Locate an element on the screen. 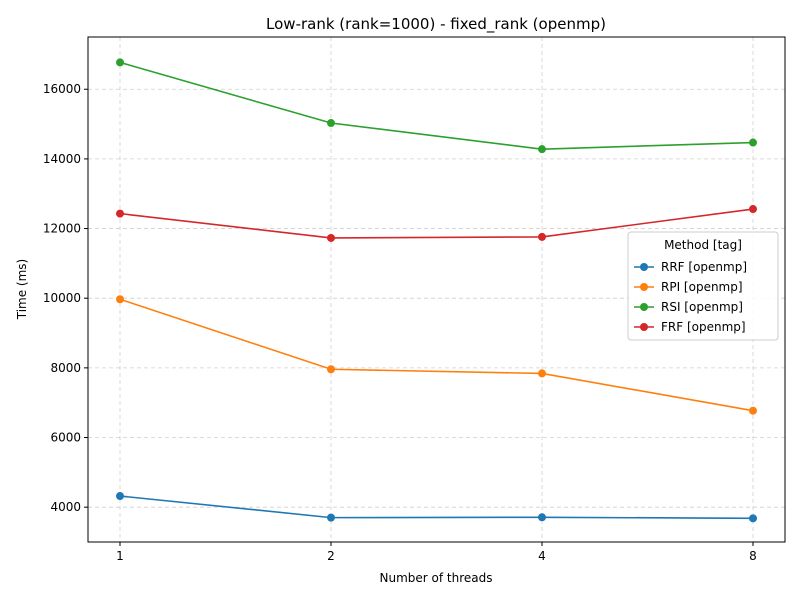 The image size is (800, 600). legend-box is located at coordinates (703, 286).